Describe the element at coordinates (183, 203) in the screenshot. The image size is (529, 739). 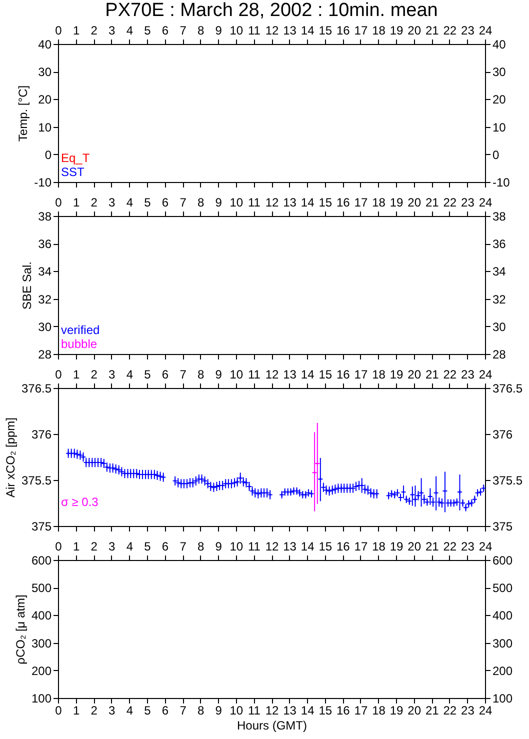
I see `x2-tick-label: 7` at that location.